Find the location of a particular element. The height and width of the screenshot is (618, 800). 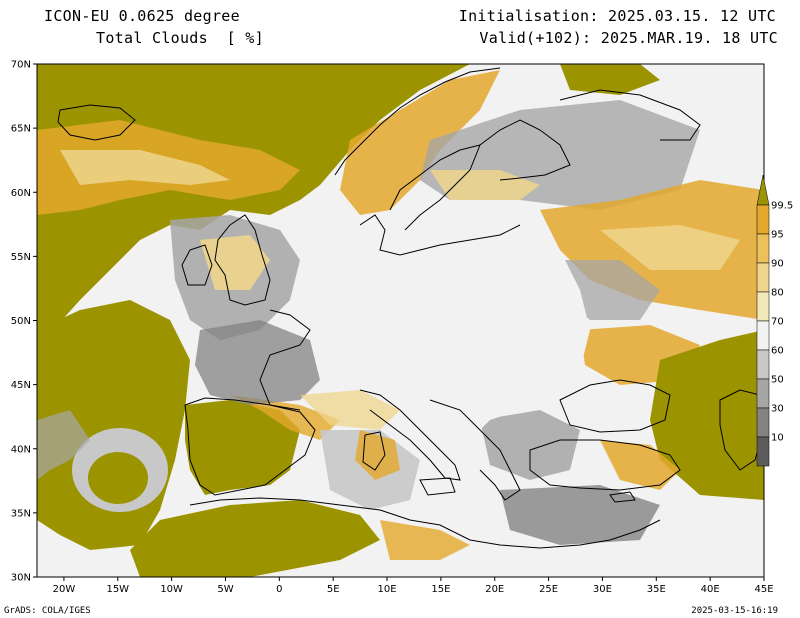

legend-label: 70 is located at coordinates (777, 322).